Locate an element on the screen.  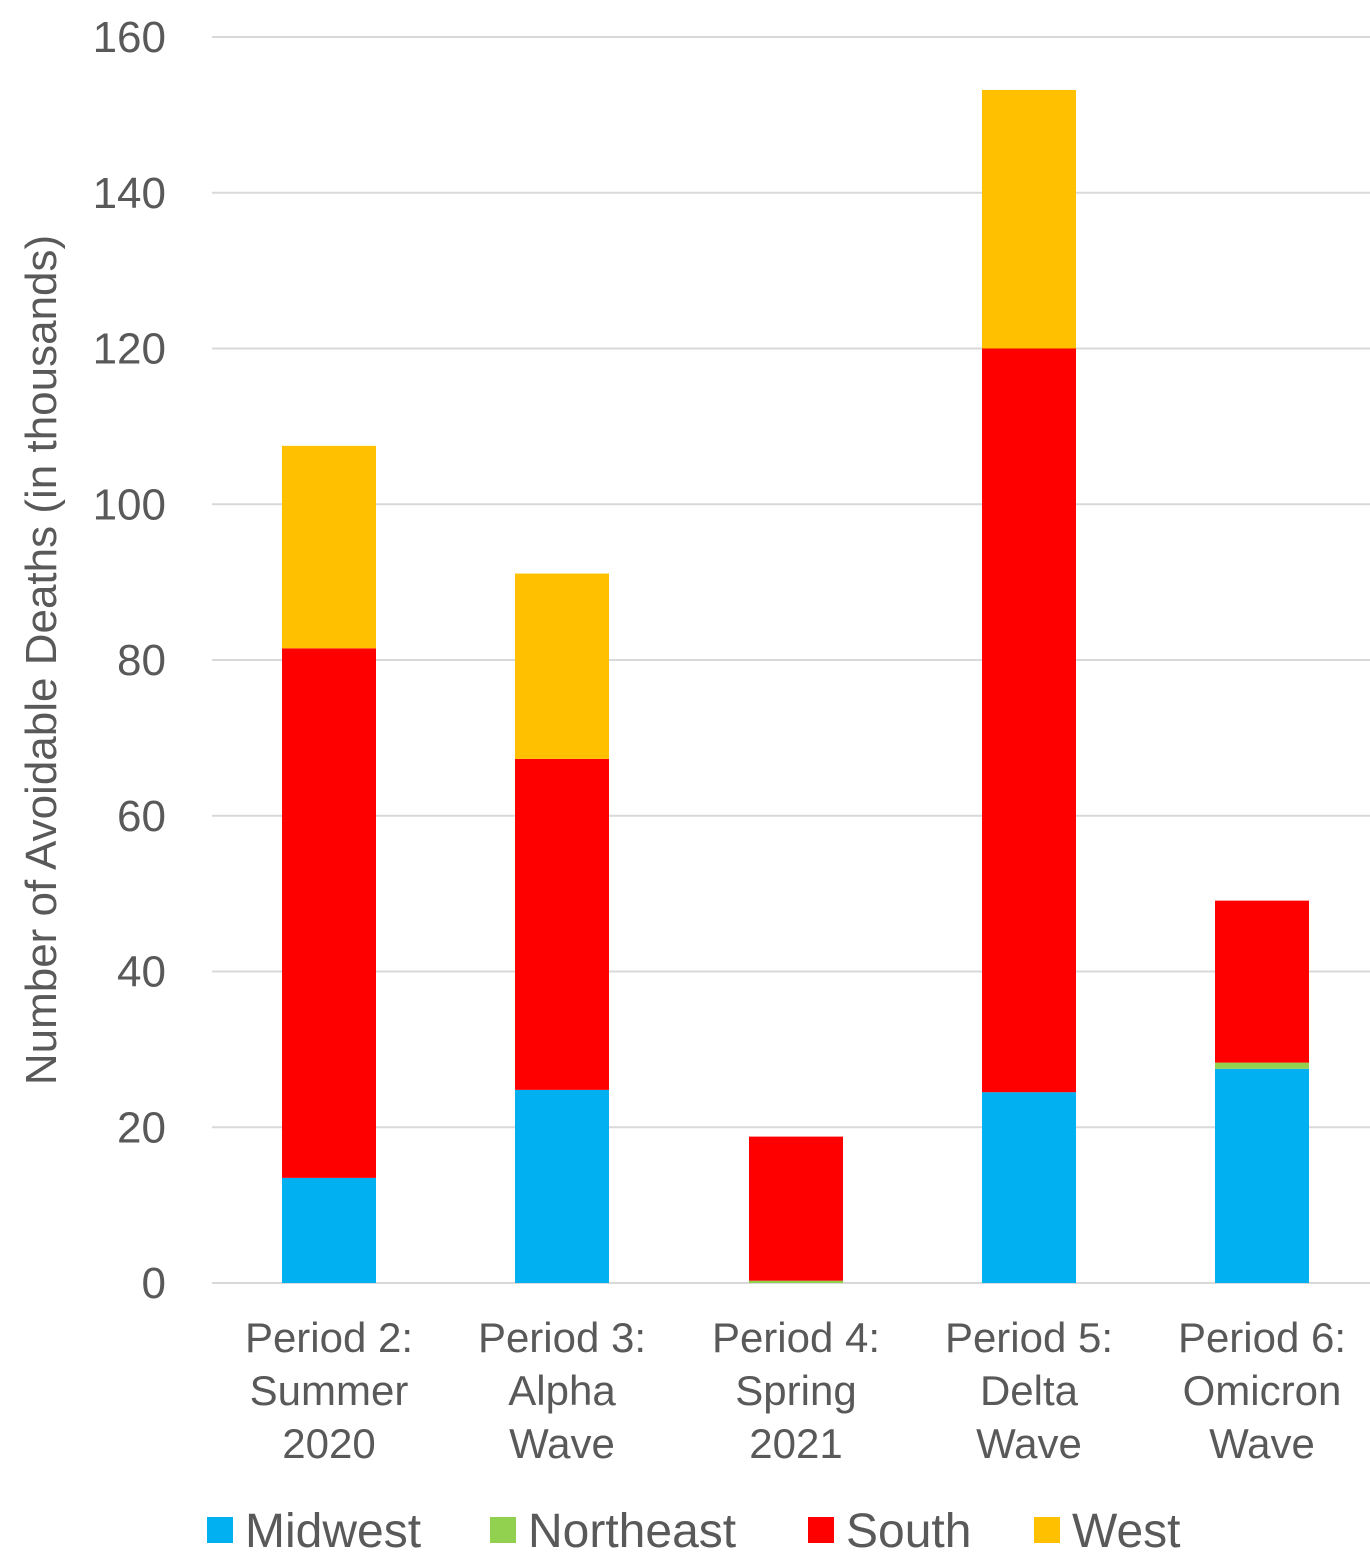
legend-swatch-northeast is located at coordinates (503, 1530).